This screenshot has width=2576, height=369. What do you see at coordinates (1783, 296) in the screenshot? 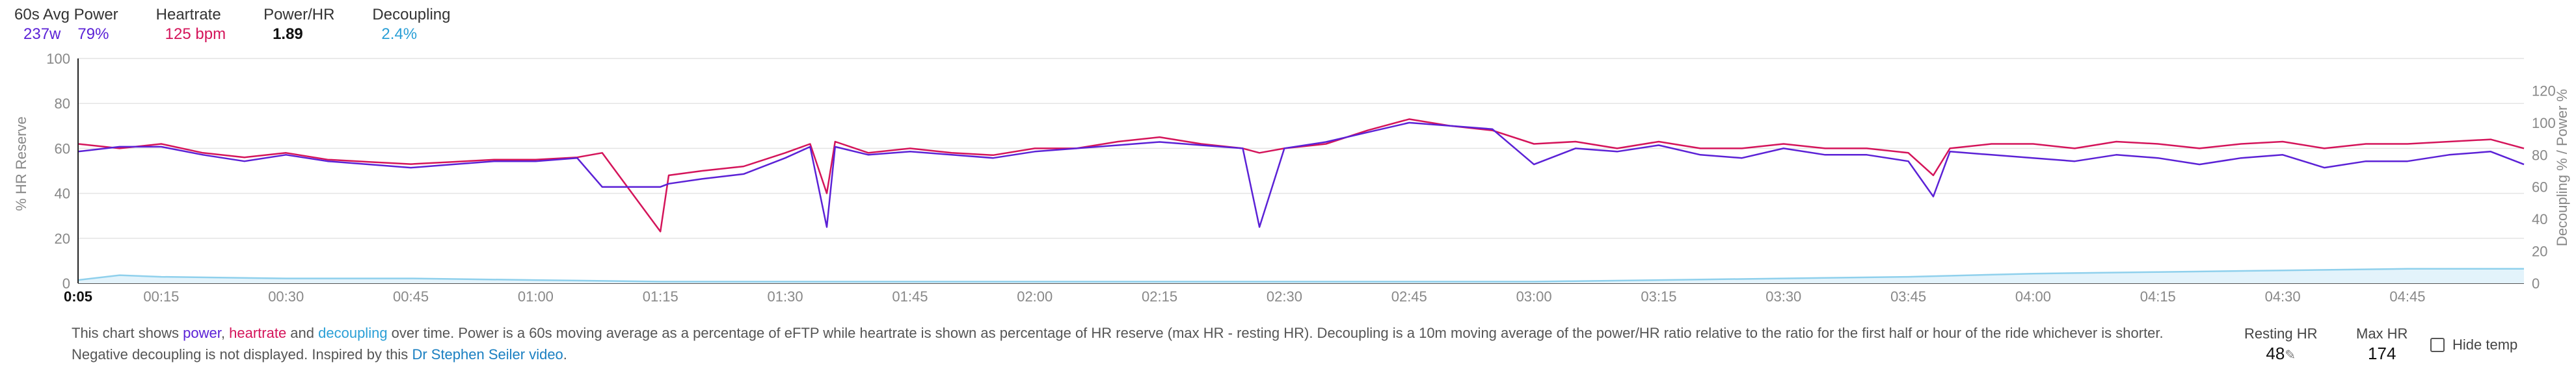
I see `x-tick-label: 03:30` at bounding box center [1783, 296].